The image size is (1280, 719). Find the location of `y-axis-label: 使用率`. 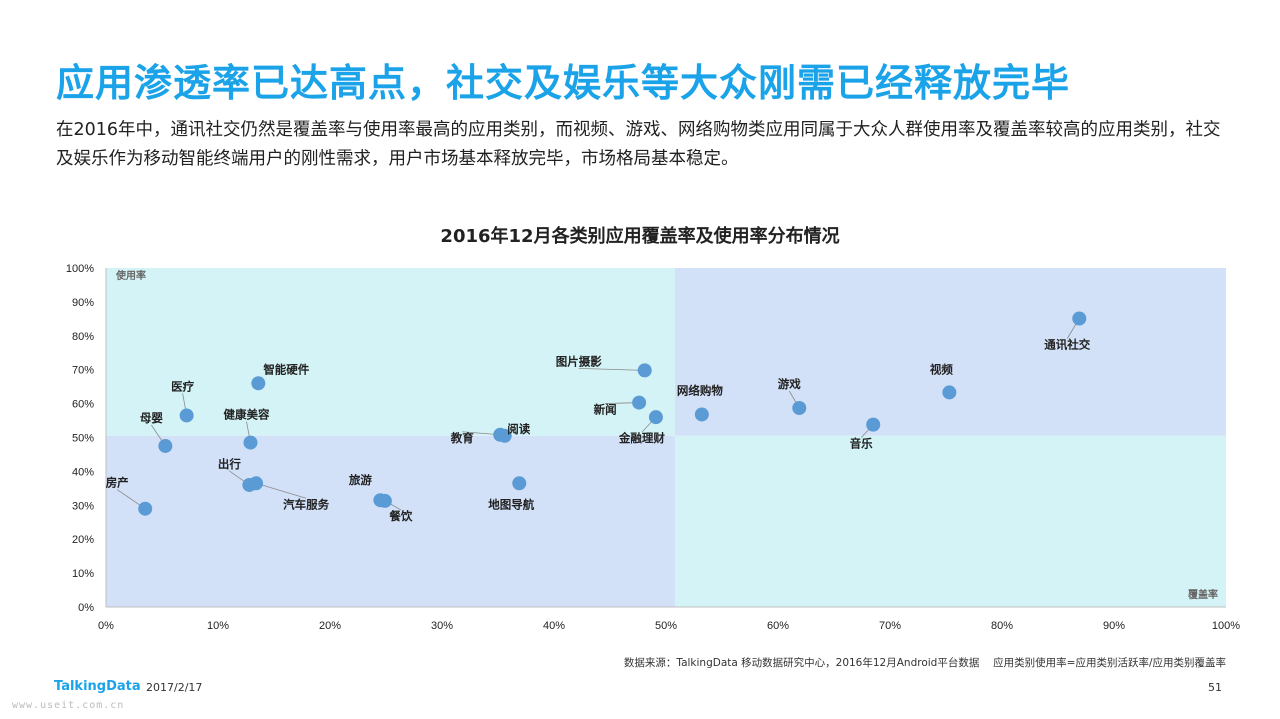

y-axis-label: 使用率 is located at coordinates (130, 275).